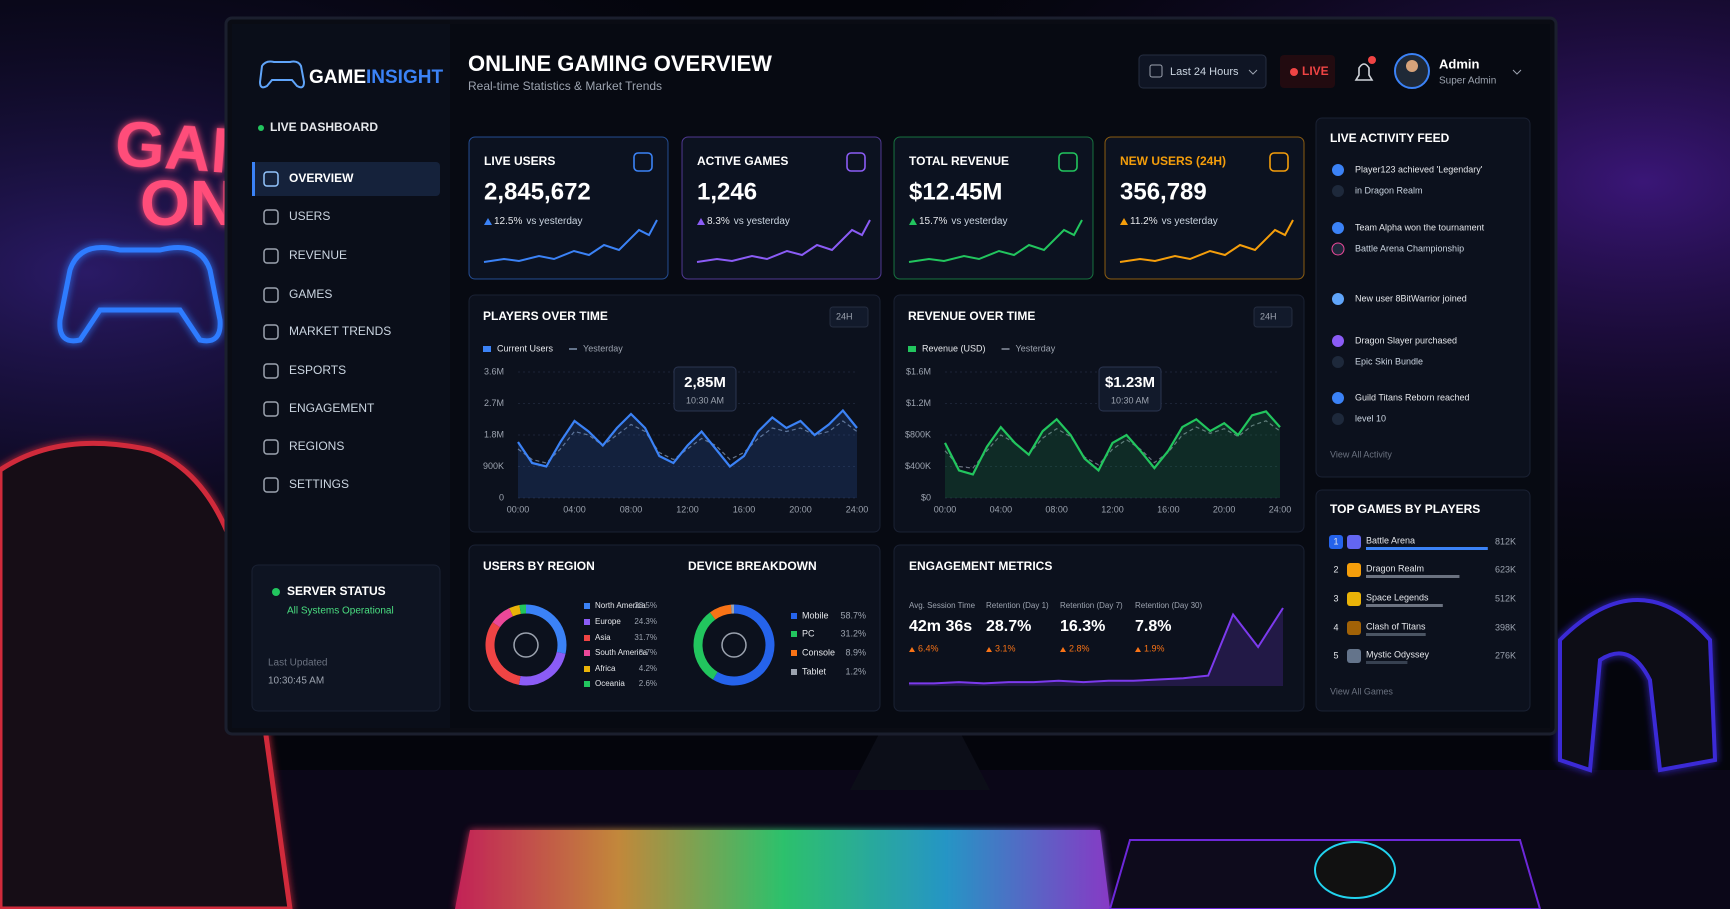 The width and height of the screenshot is (1730, 909). What do you see at coordinates (620, 605) in the screenshot?
I see `legend-label: North America` at bounding box center [620, 605].